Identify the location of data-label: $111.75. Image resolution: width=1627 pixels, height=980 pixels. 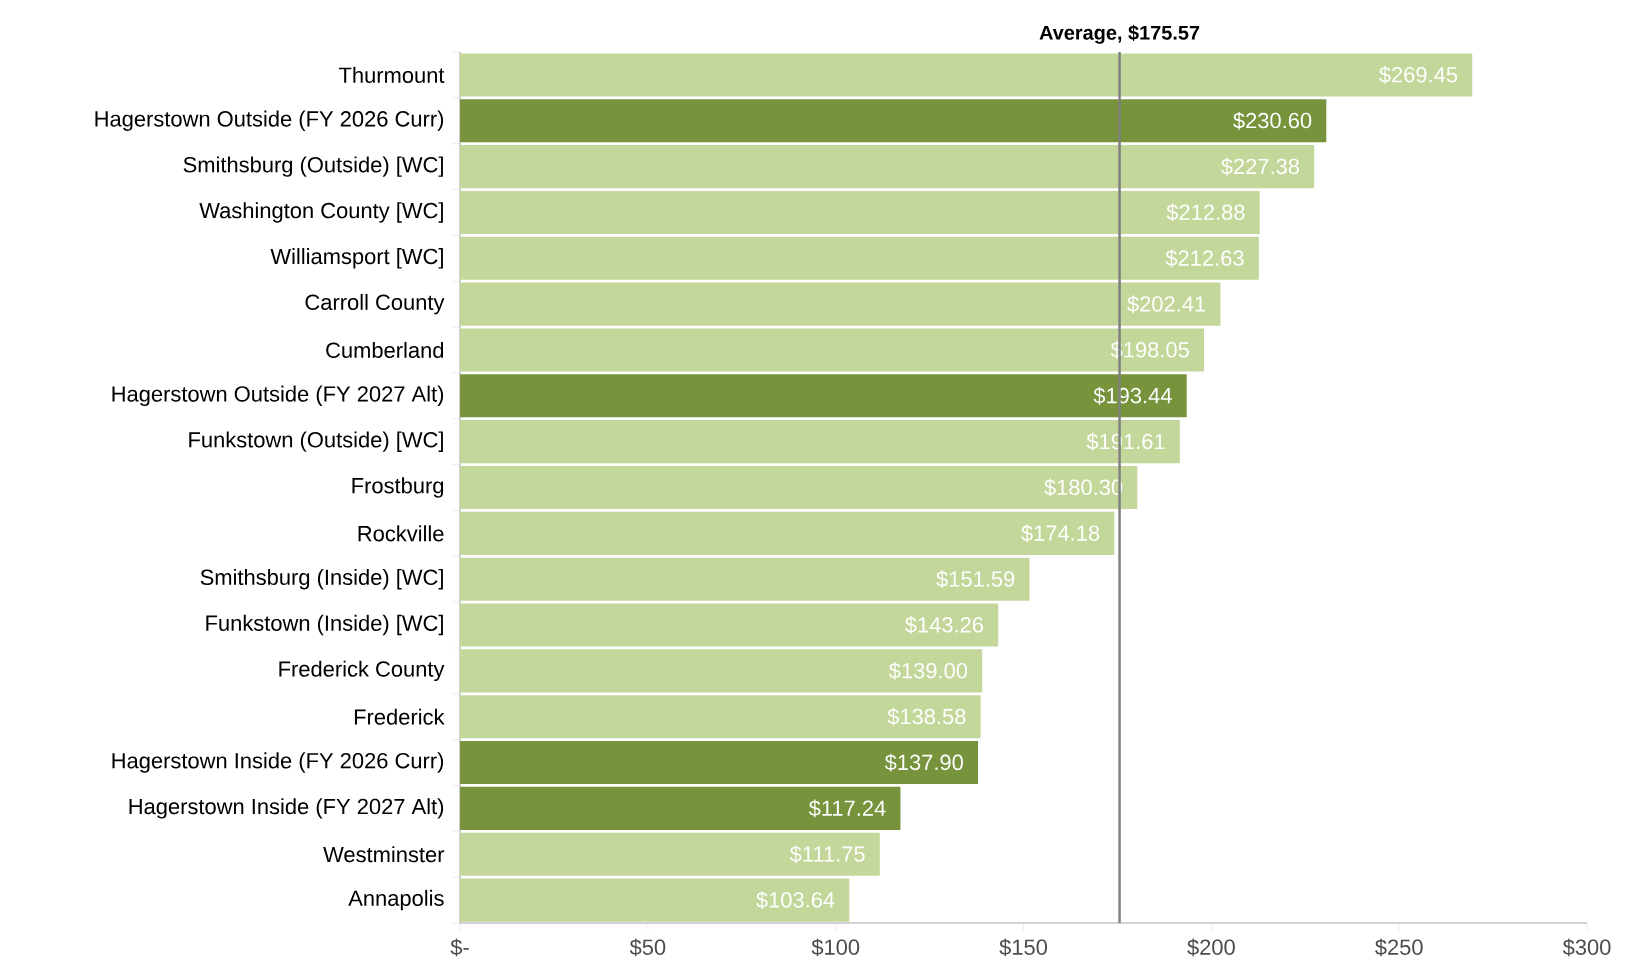
(827, 854).